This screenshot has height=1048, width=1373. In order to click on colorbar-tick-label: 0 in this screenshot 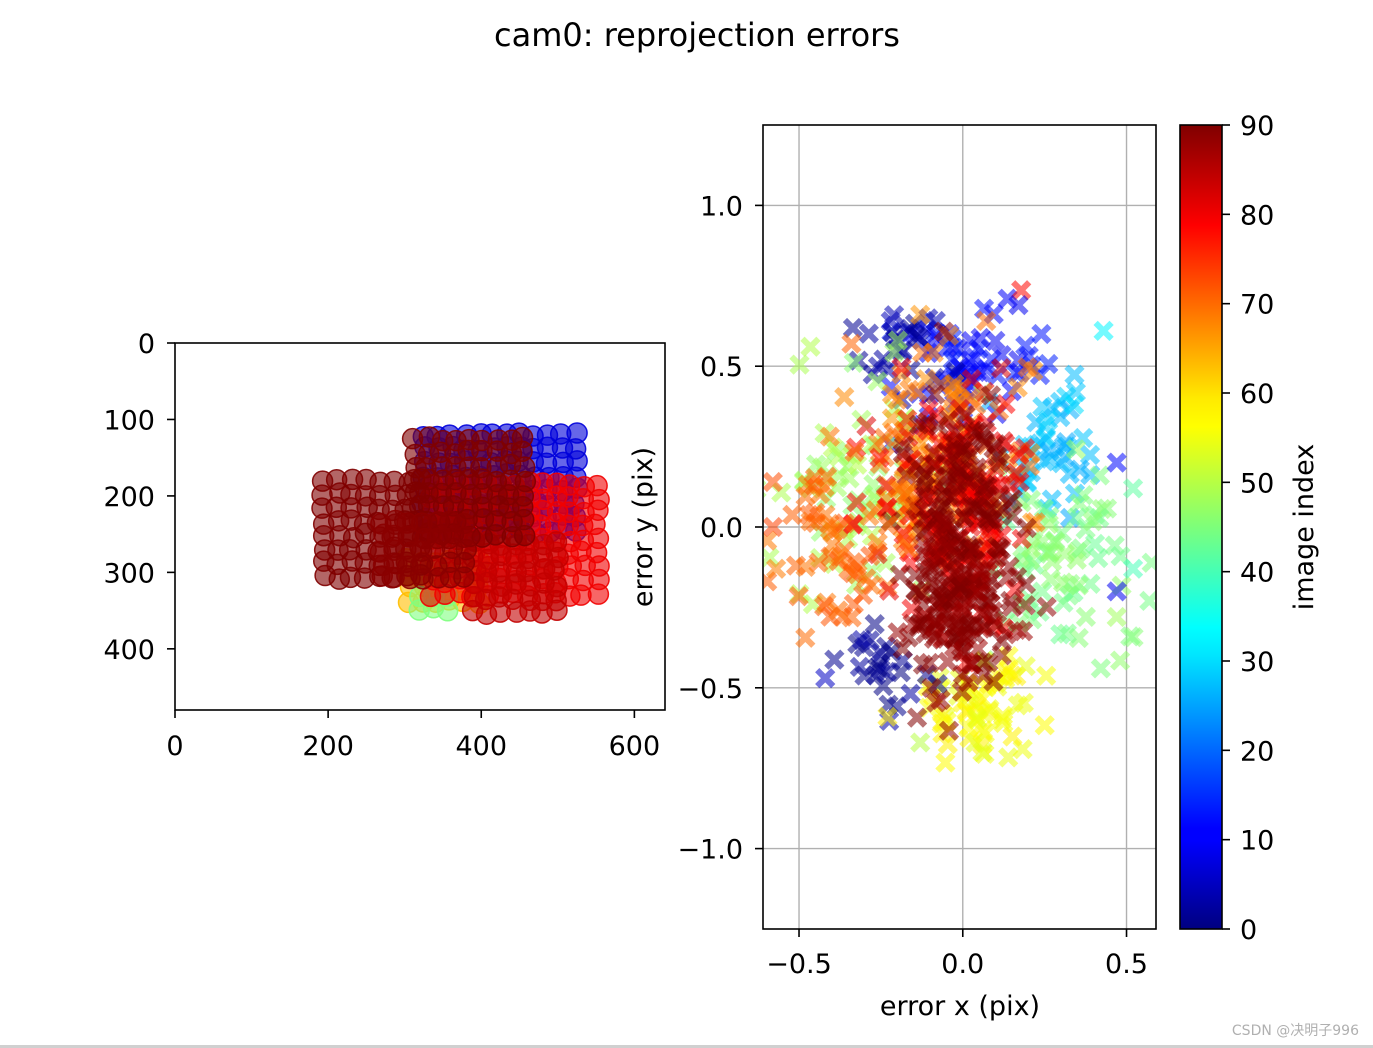, I will do `click(1248, 930)`.